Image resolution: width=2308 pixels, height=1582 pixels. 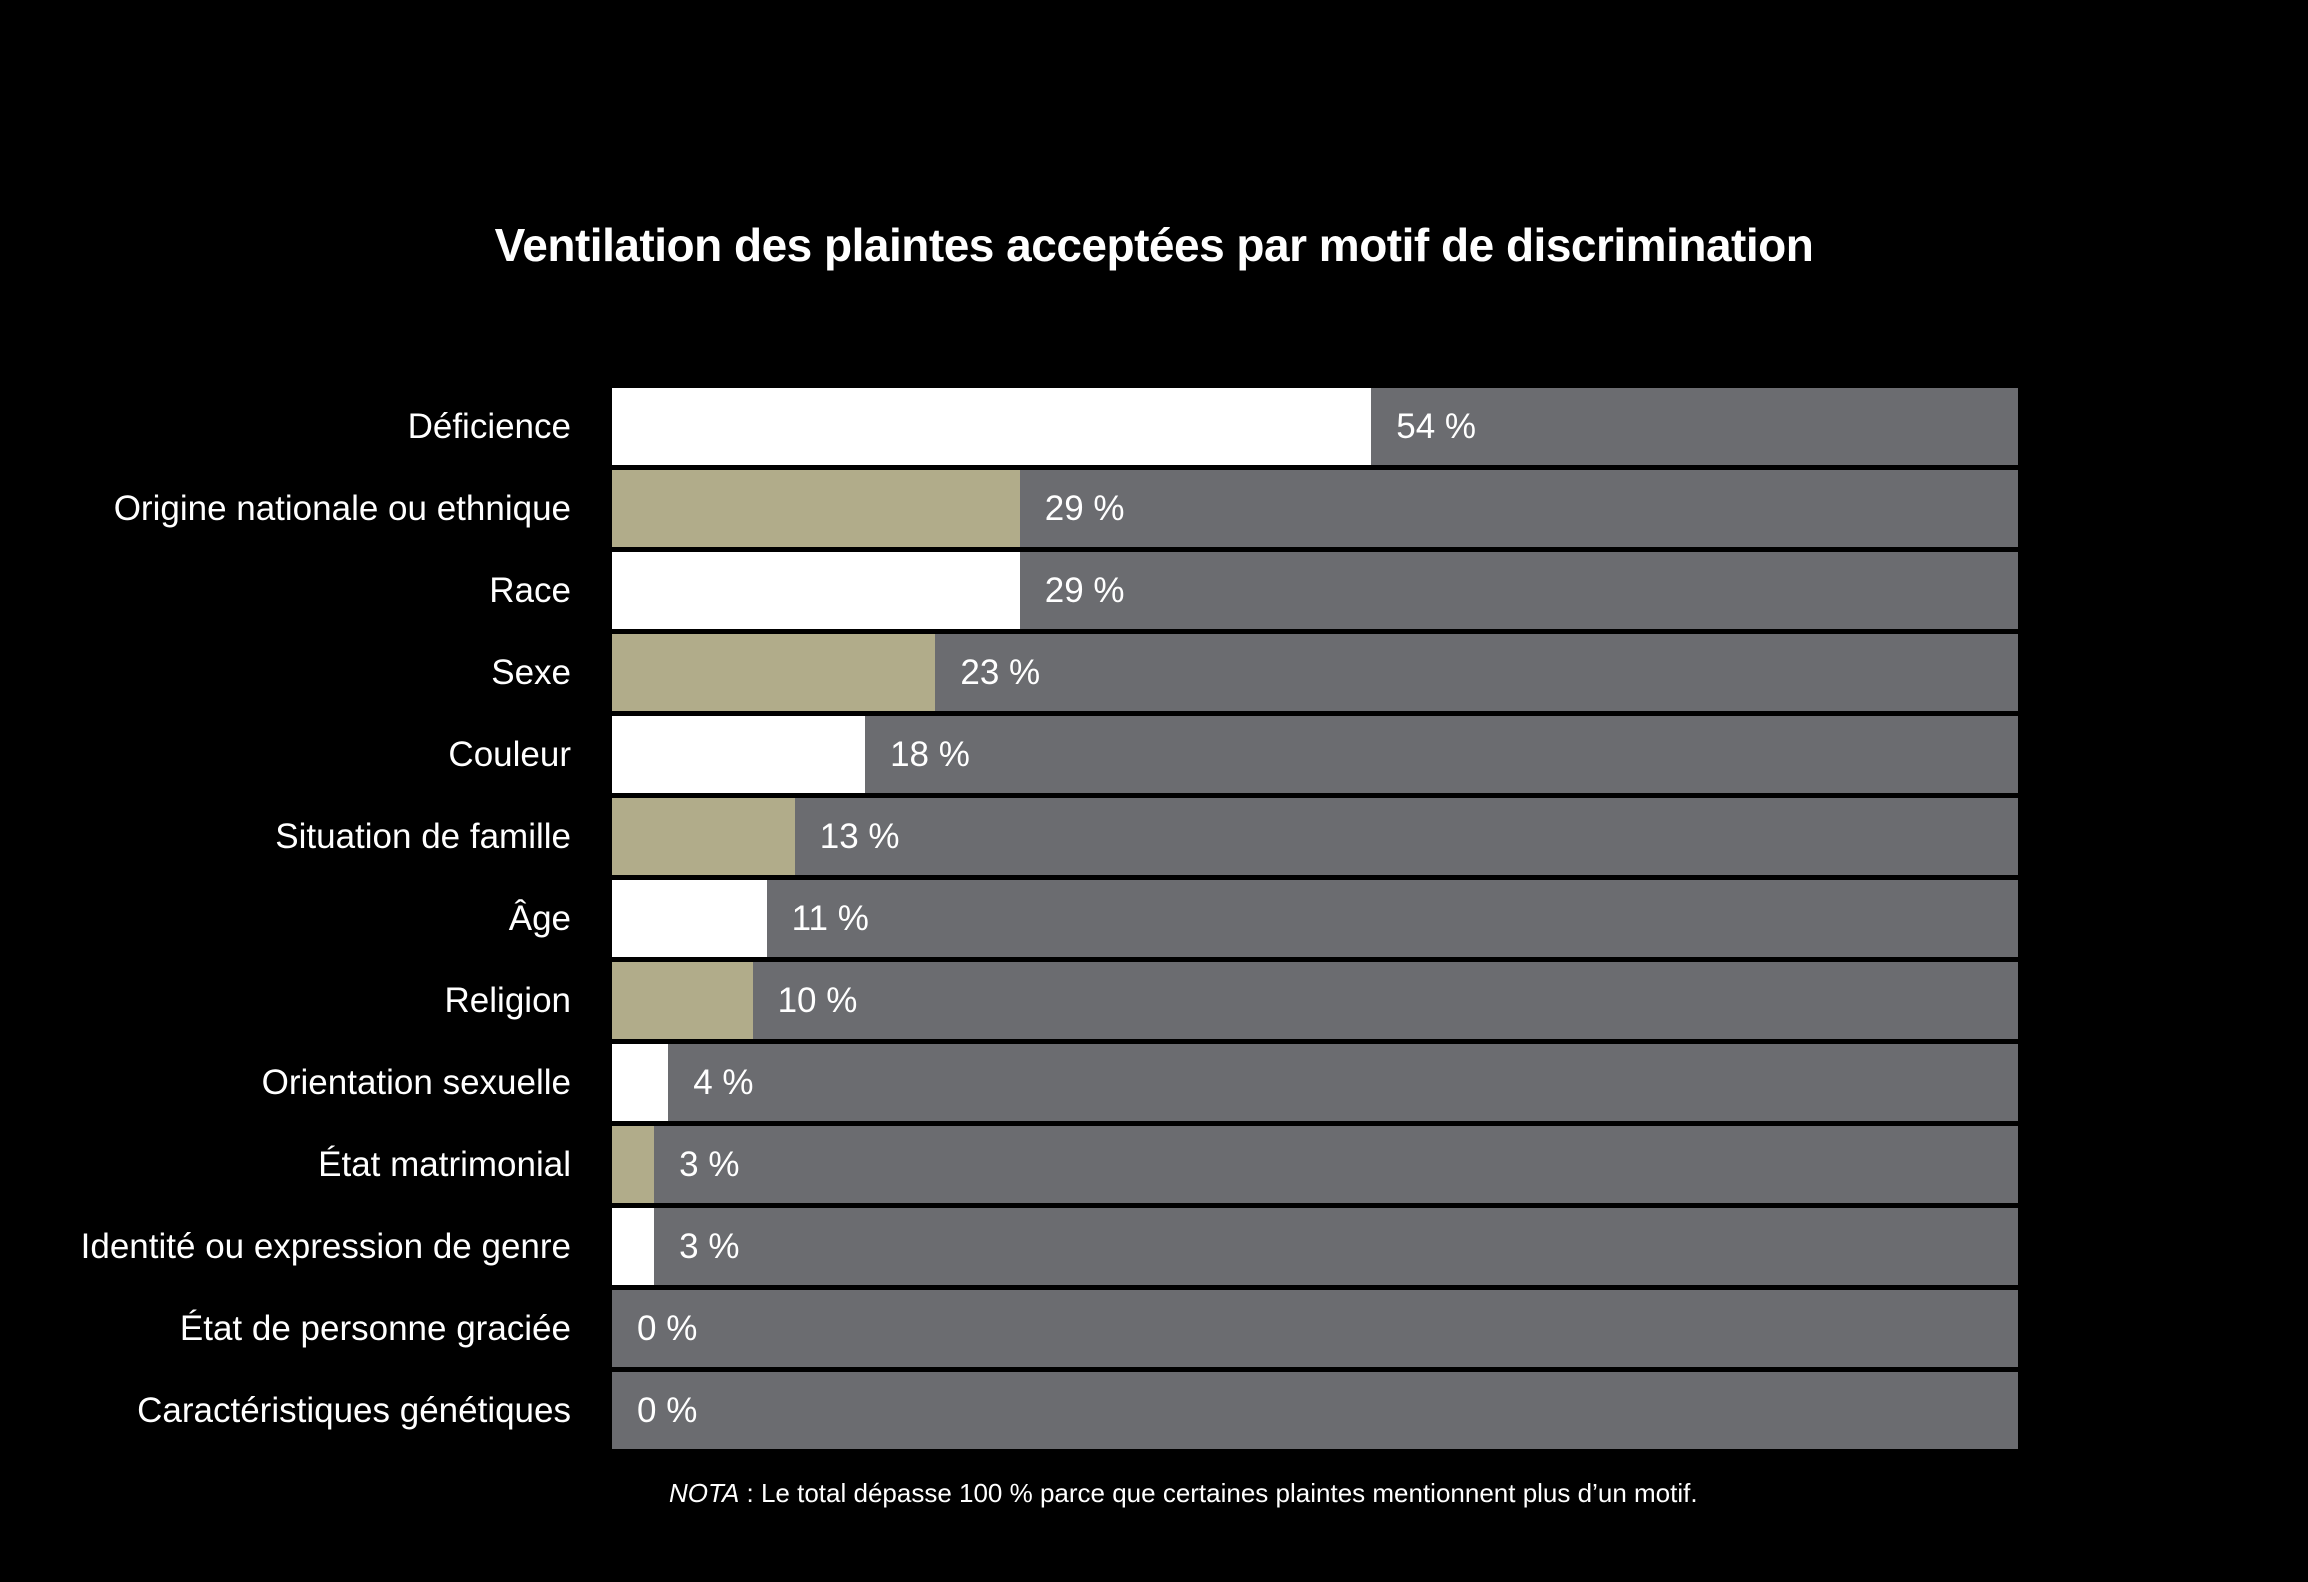 What do you see at coordinates (489, 426) in the screenshot?
I see `category-label: Déficience` at bounding box center [489, 426].